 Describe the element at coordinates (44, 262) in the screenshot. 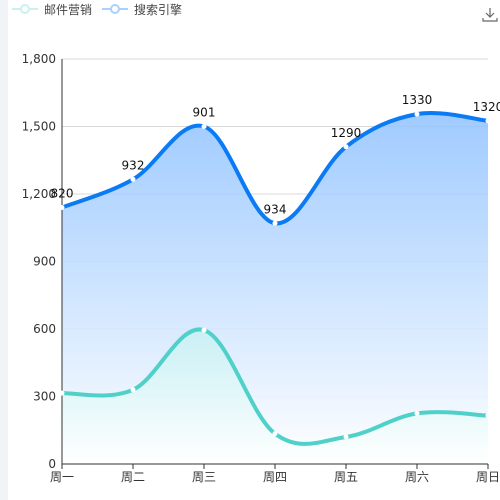

I see `y-tick-label: 900` at that location.